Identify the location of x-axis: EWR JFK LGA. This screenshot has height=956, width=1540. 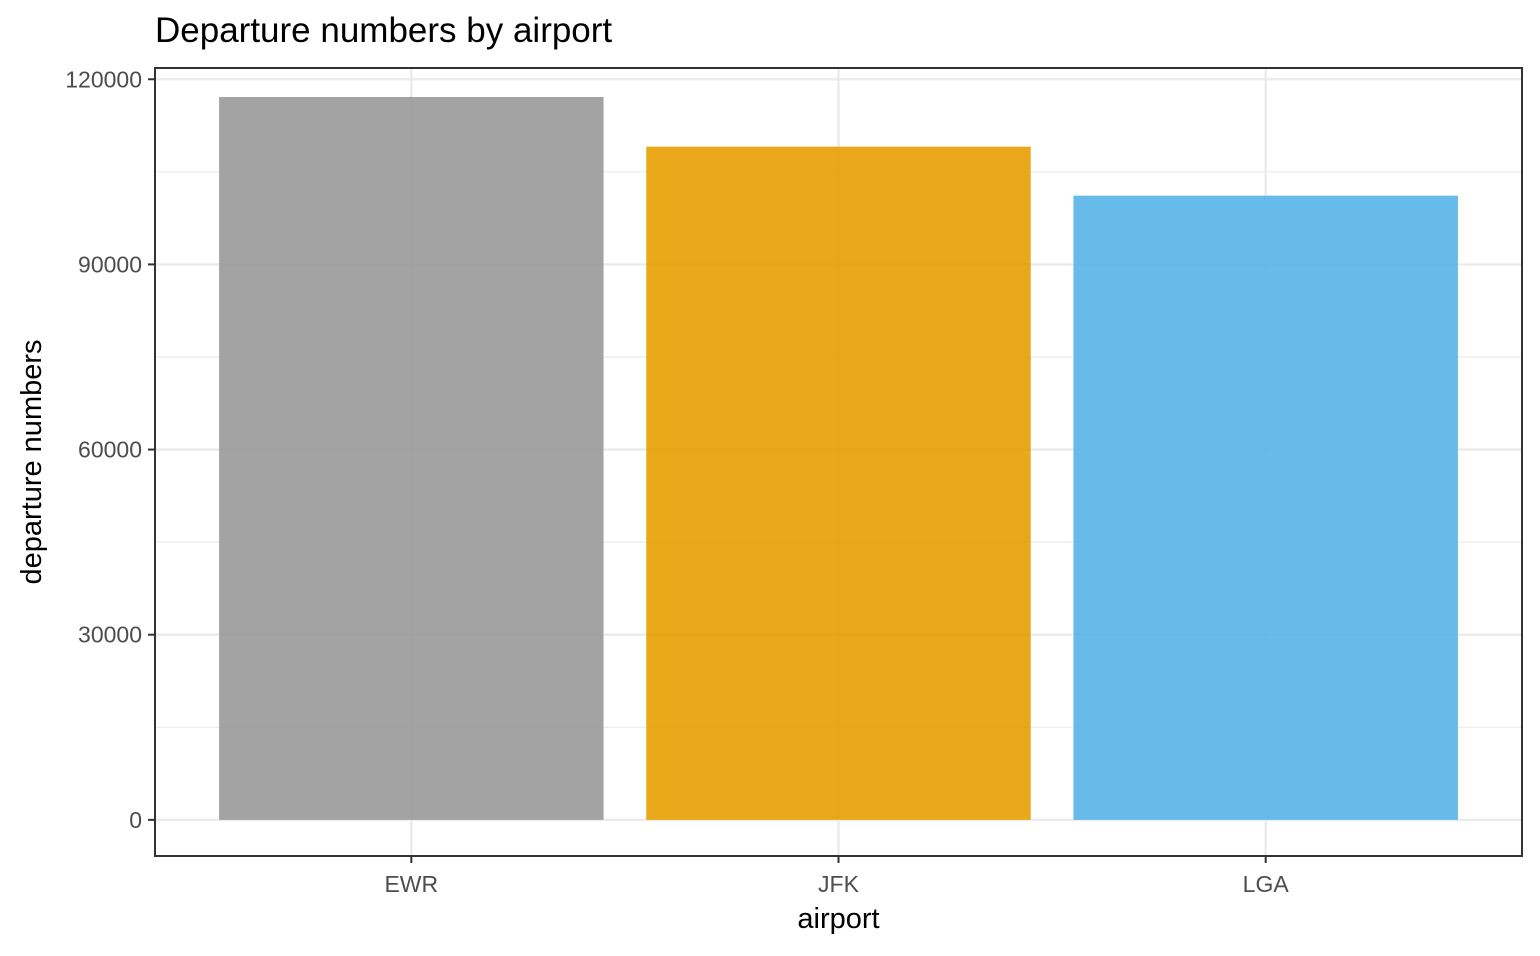
(836, 876).